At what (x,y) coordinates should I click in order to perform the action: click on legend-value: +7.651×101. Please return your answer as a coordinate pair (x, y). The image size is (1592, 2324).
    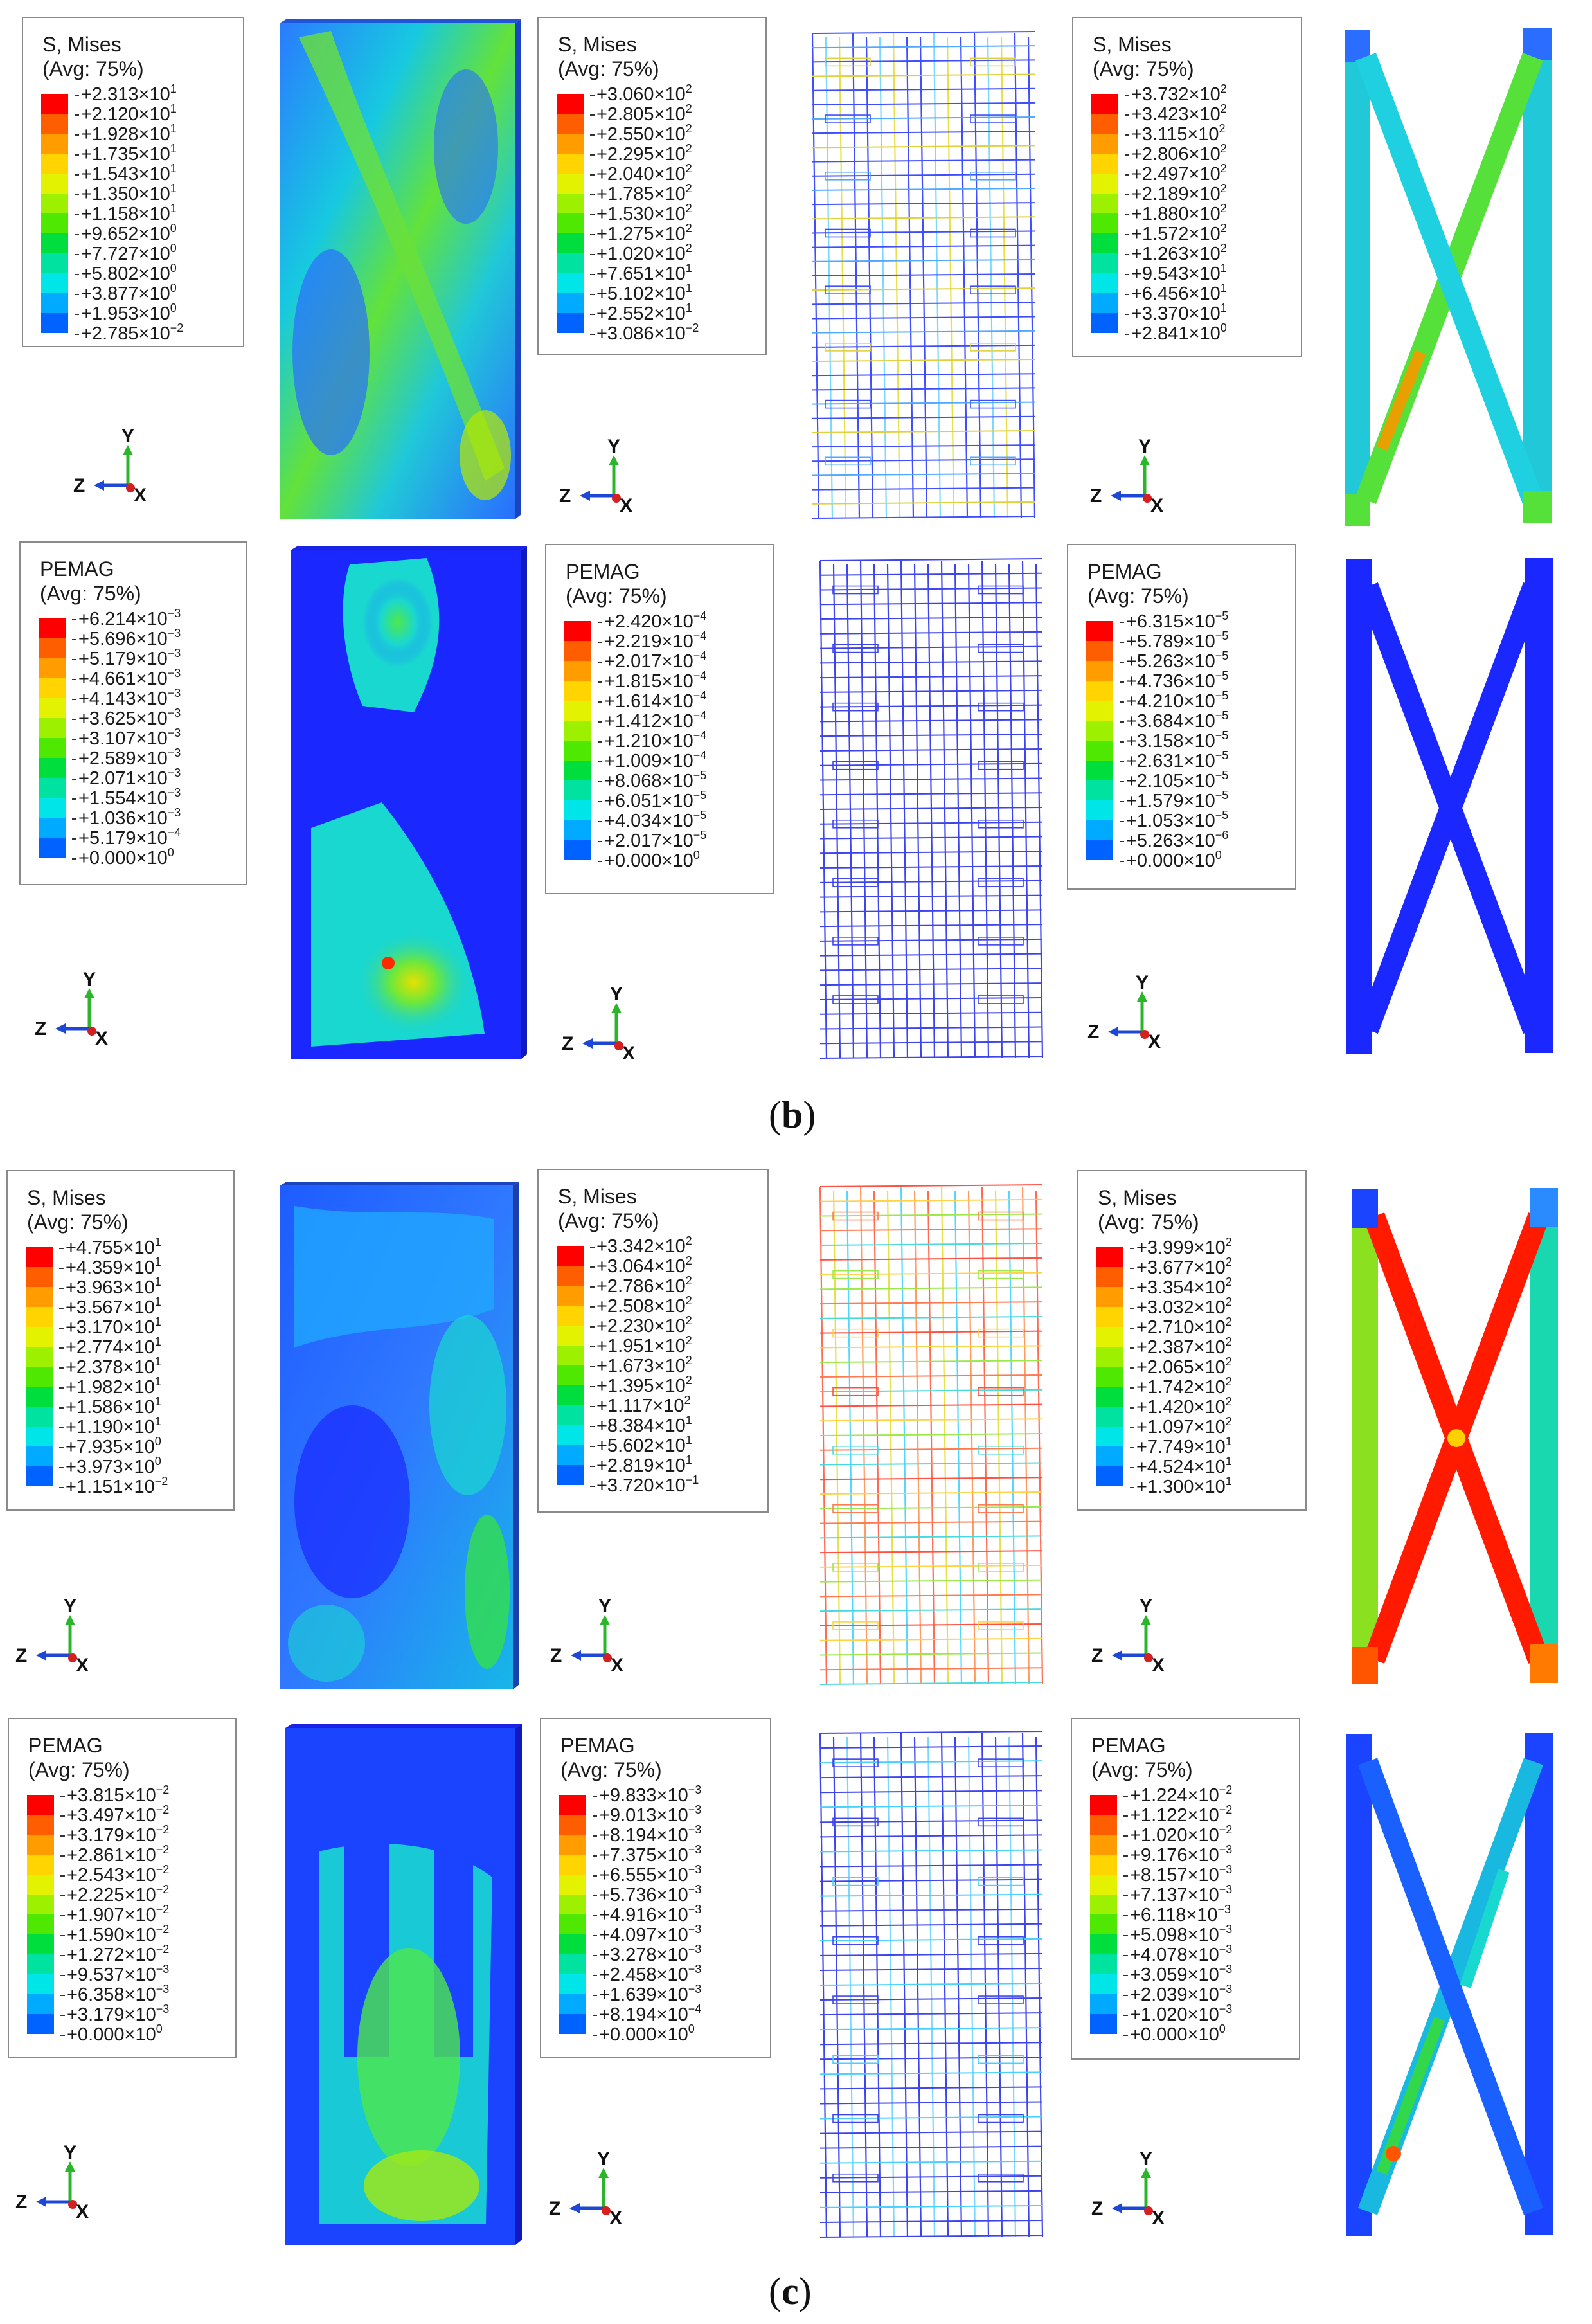
    Looking at the image, I should click on (644, 273).